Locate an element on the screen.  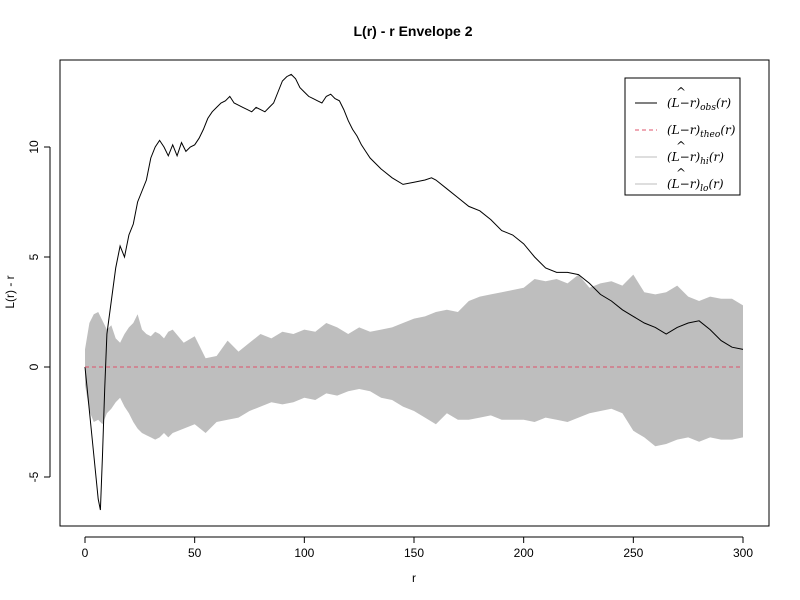
x-tick-label: 100 is located at coordinates (304, 553).